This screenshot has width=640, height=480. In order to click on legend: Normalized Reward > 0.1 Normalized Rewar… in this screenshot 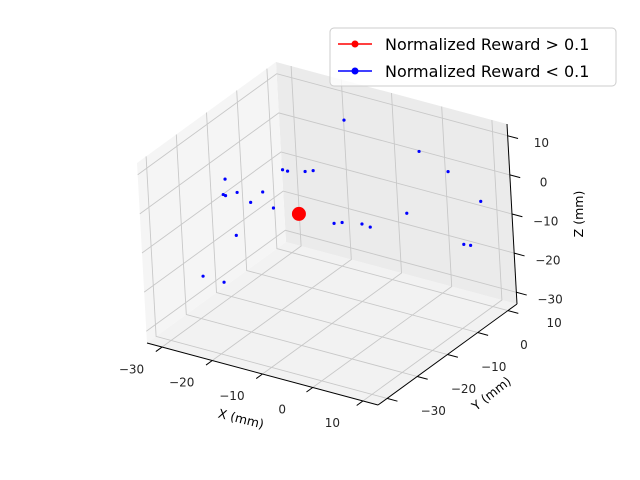, I will do `click(473, 57)`.